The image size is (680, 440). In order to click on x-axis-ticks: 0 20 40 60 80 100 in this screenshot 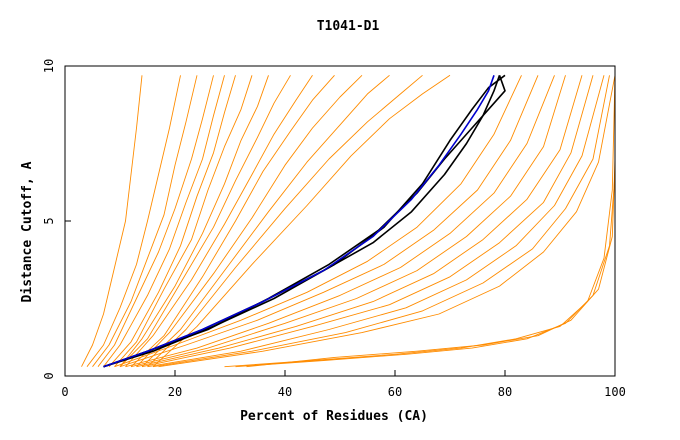, I will do `click(343, 384)`.